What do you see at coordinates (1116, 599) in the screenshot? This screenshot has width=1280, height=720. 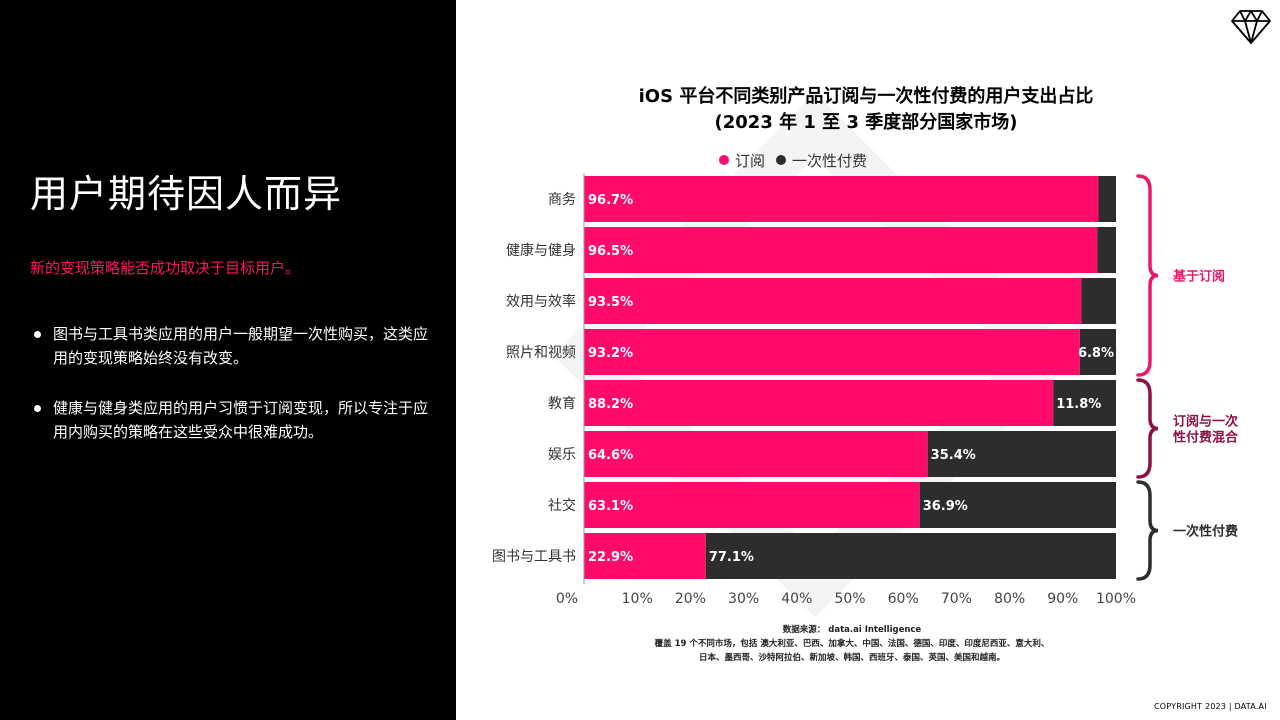 I see `x-tick-label: 100%` at bounding box center [1116, 599].